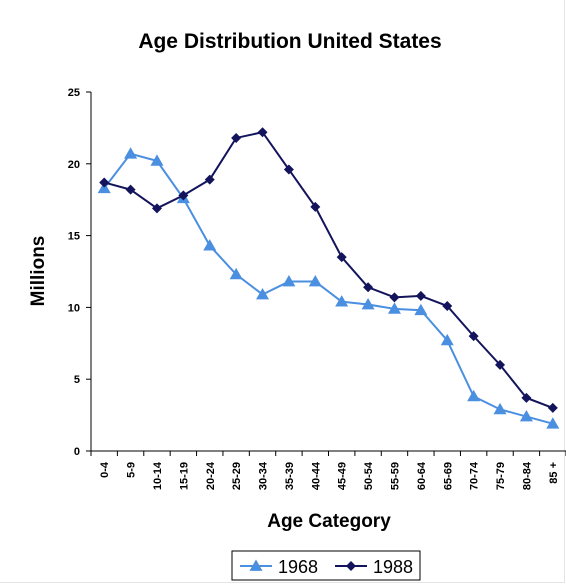  Describe the element at coordinates (74, 237) in the screenshot. I see `y-tick-label: 15` at that location.